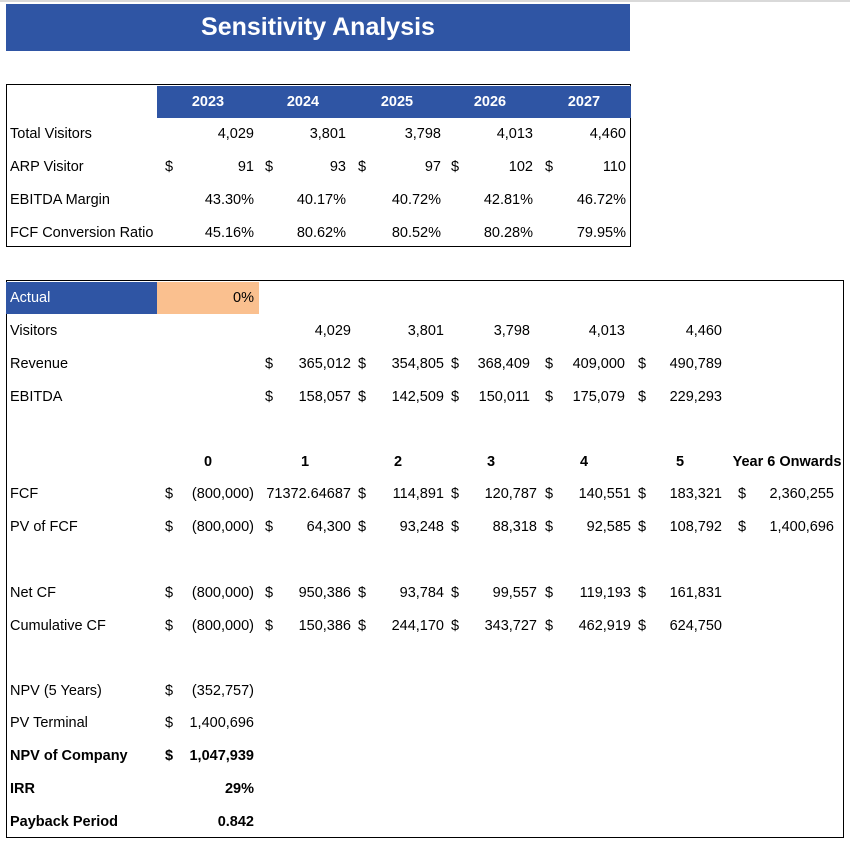 Image resolution: width=850 pixels, height=850 pixels. Describe the element at coordinates (229, 233) in the screenshot. I see `driver-value: 45.16%` at that location.